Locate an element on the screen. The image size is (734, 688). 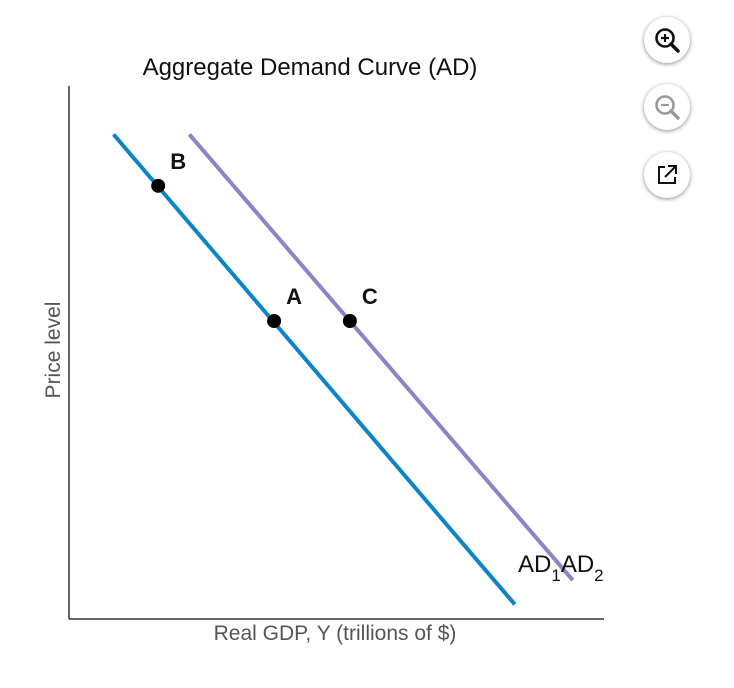
open-external-button is located at coordinates (667, 175).